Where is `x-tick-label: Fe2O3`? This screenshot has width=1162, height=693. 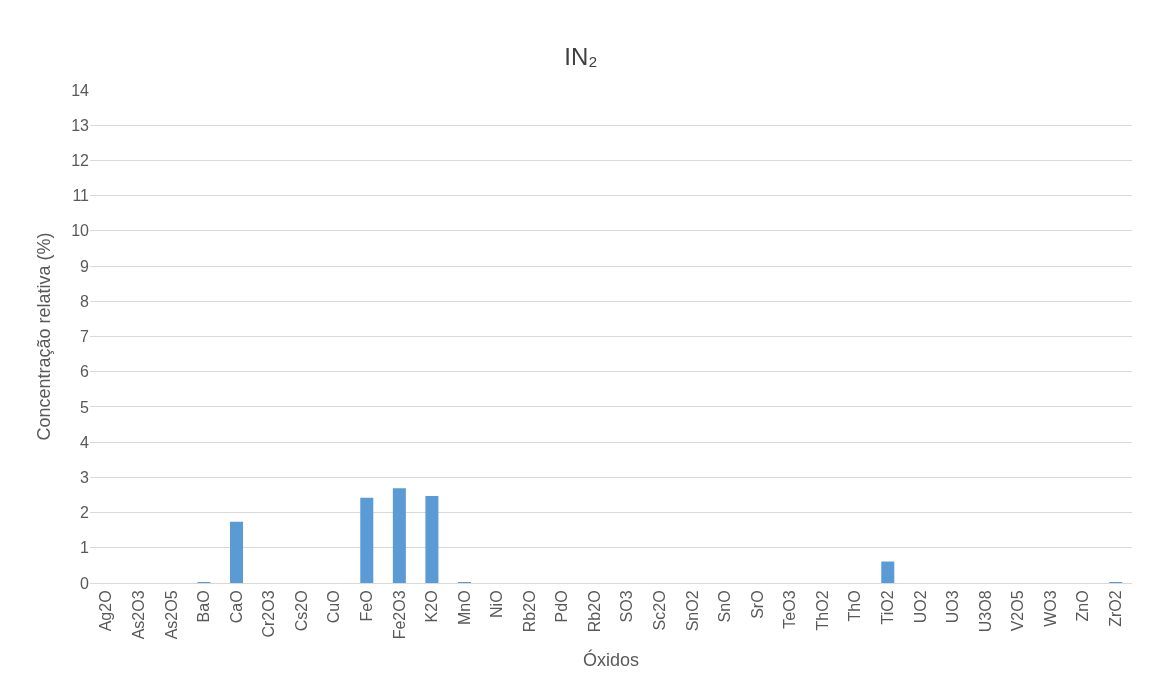 x-tick-label: Fe2O3 is located at coordinates (399, 615).